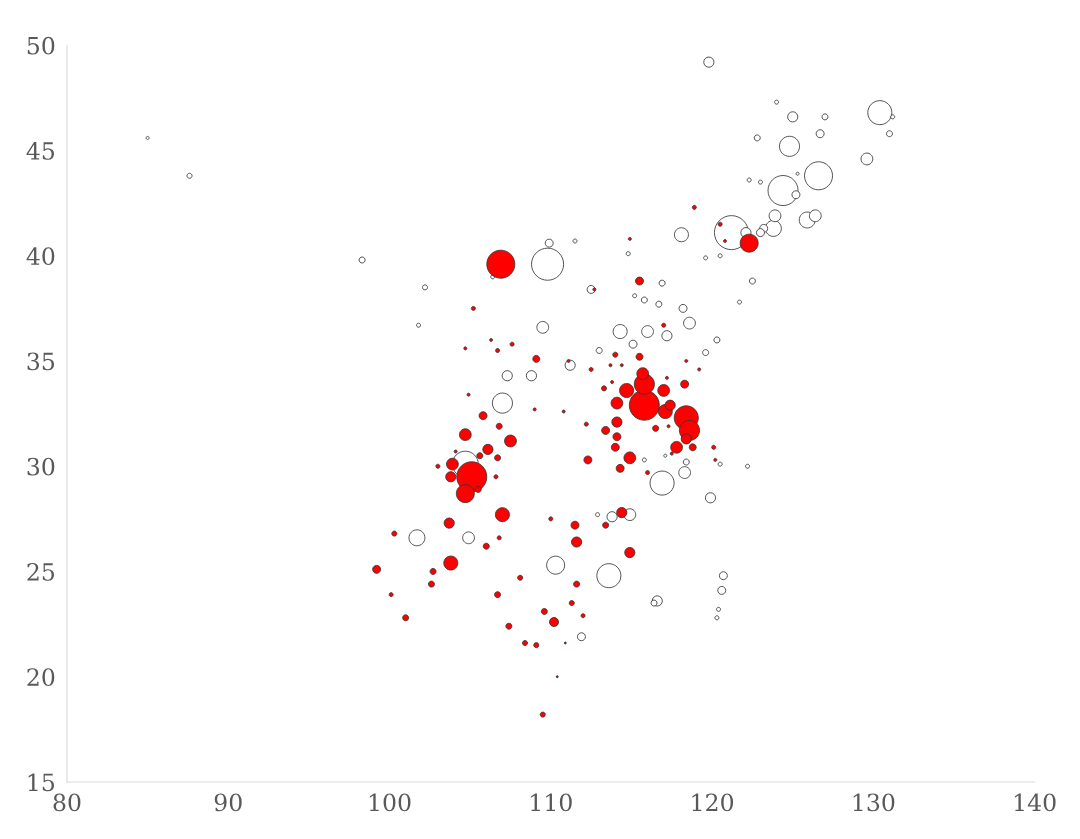 This screenshot has height=839, width=1080. Describe the element at coordinates (40, 256) in the screenshot. I see `y-tick-label: 40` at that location.